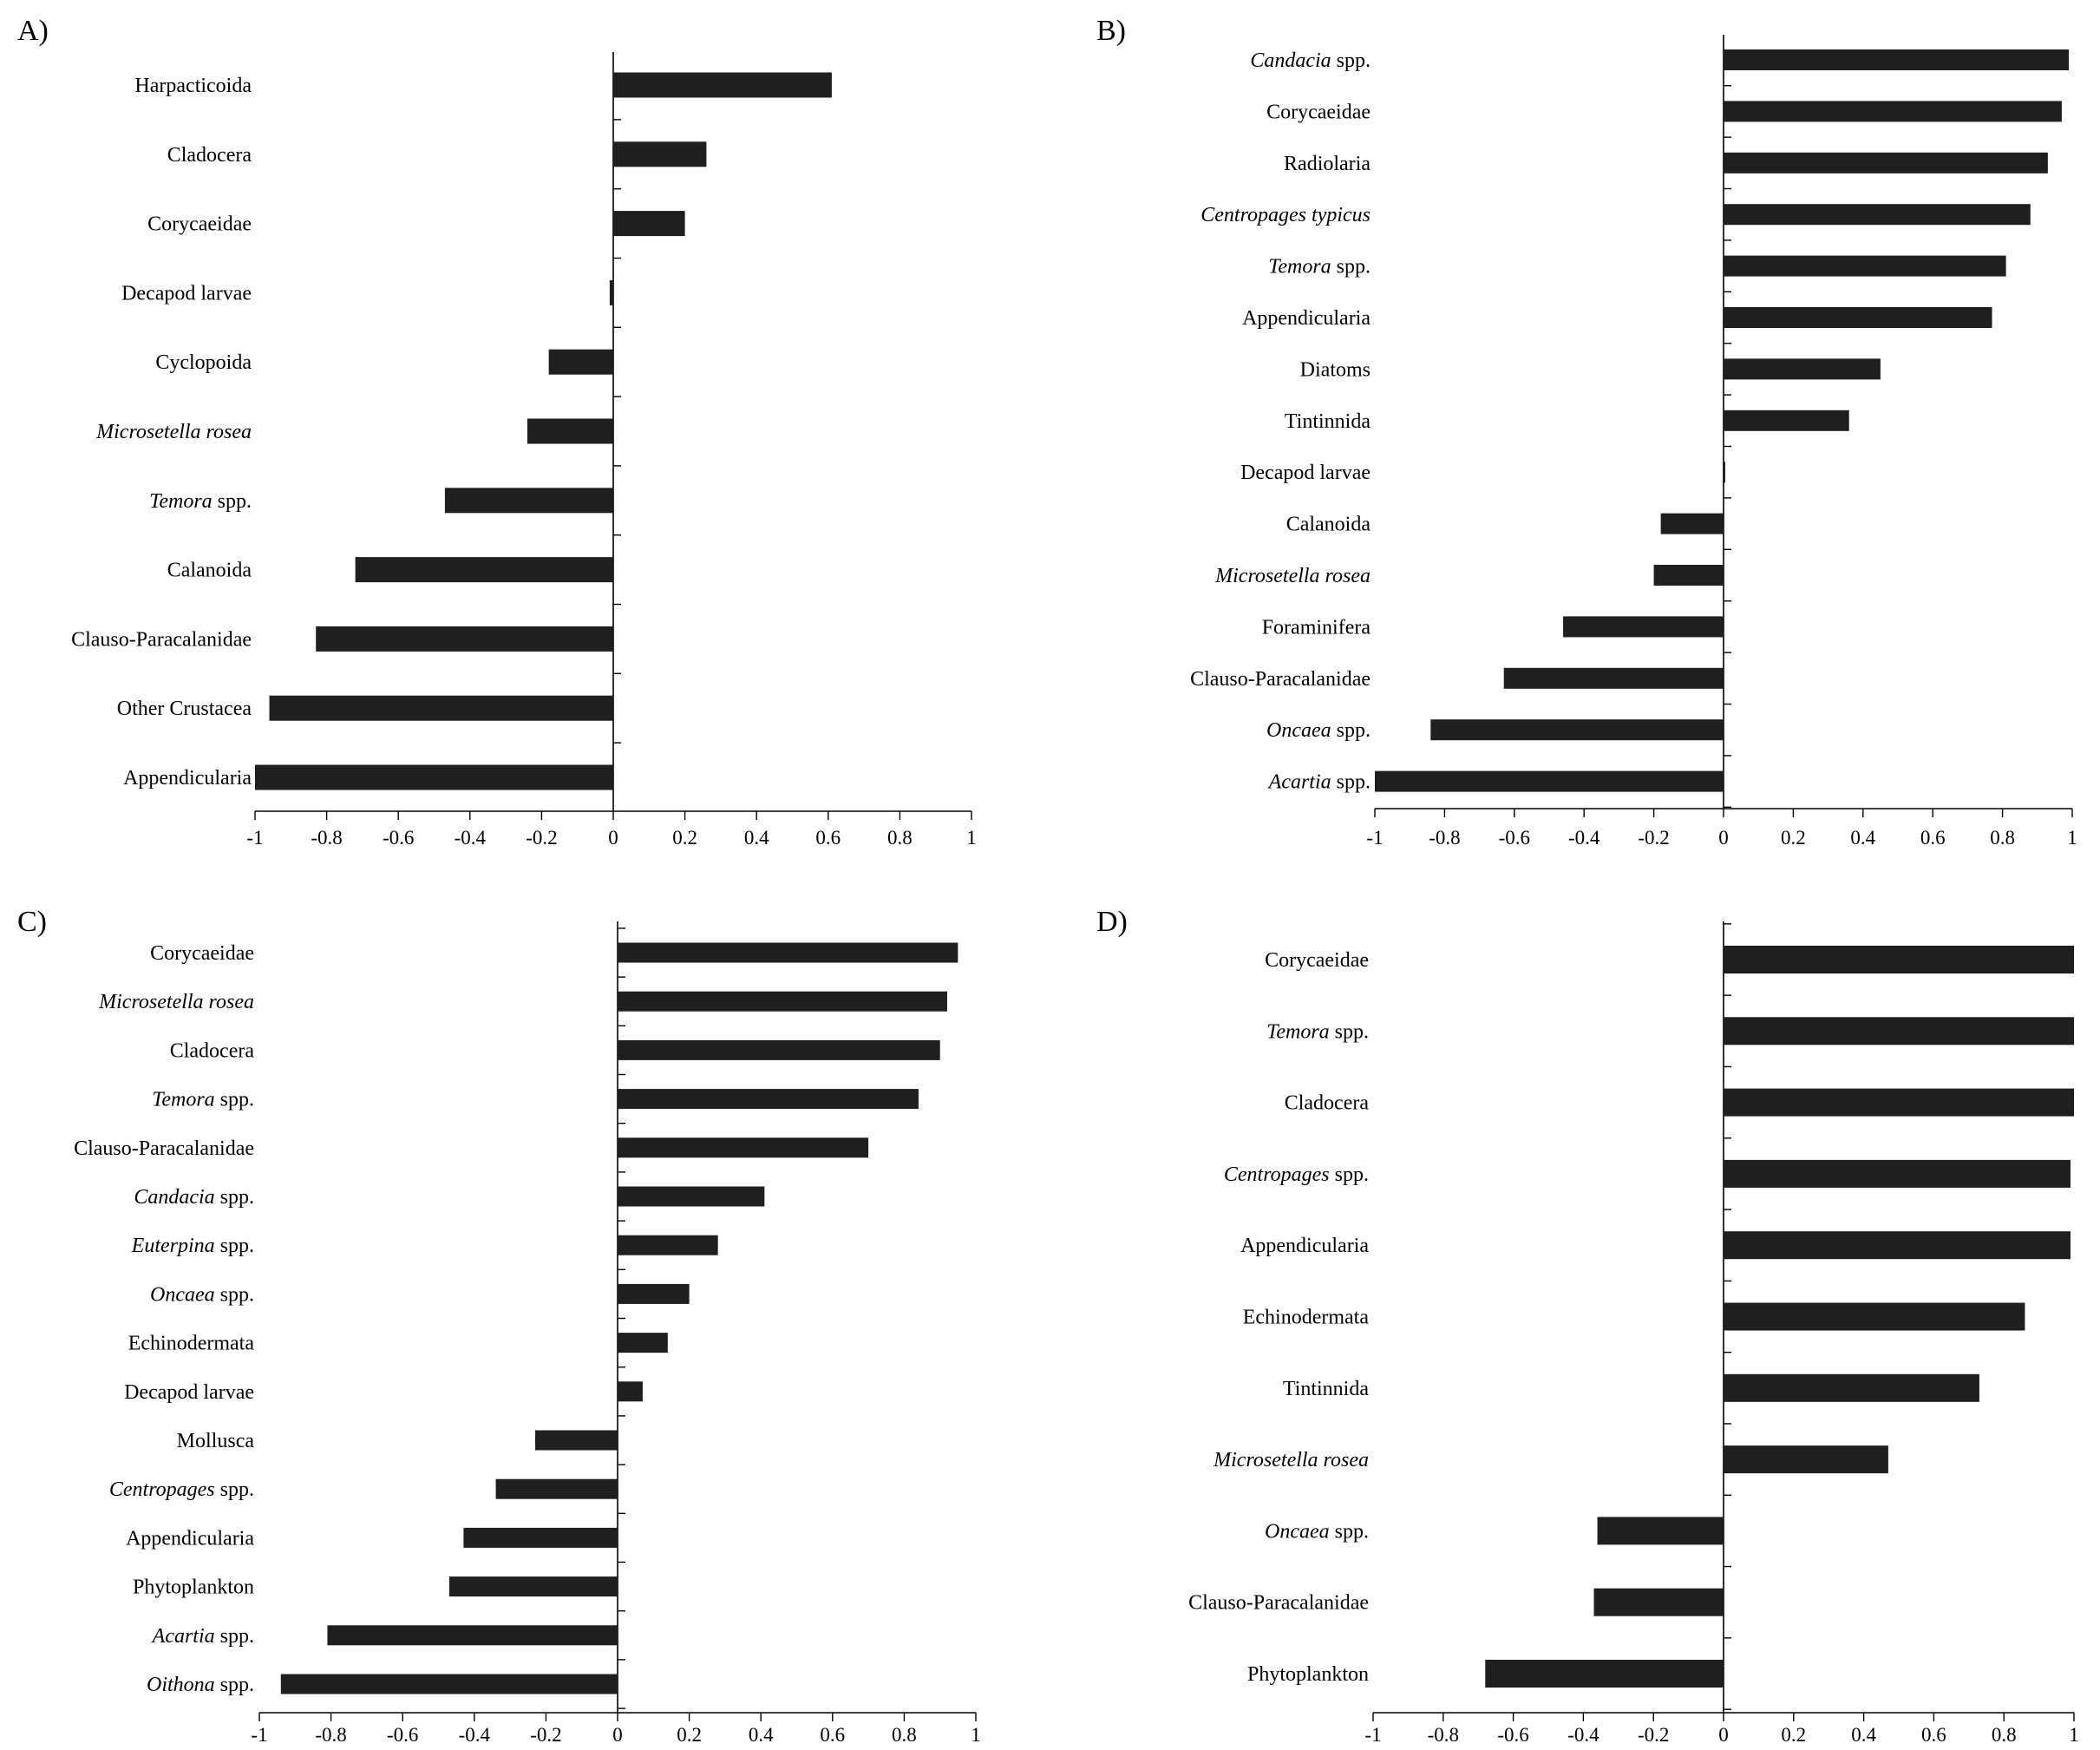  Describe the element at coordinates (471, 838) in the screenshot. I see `panel-a-x-tick-label: -0.4` at that location.